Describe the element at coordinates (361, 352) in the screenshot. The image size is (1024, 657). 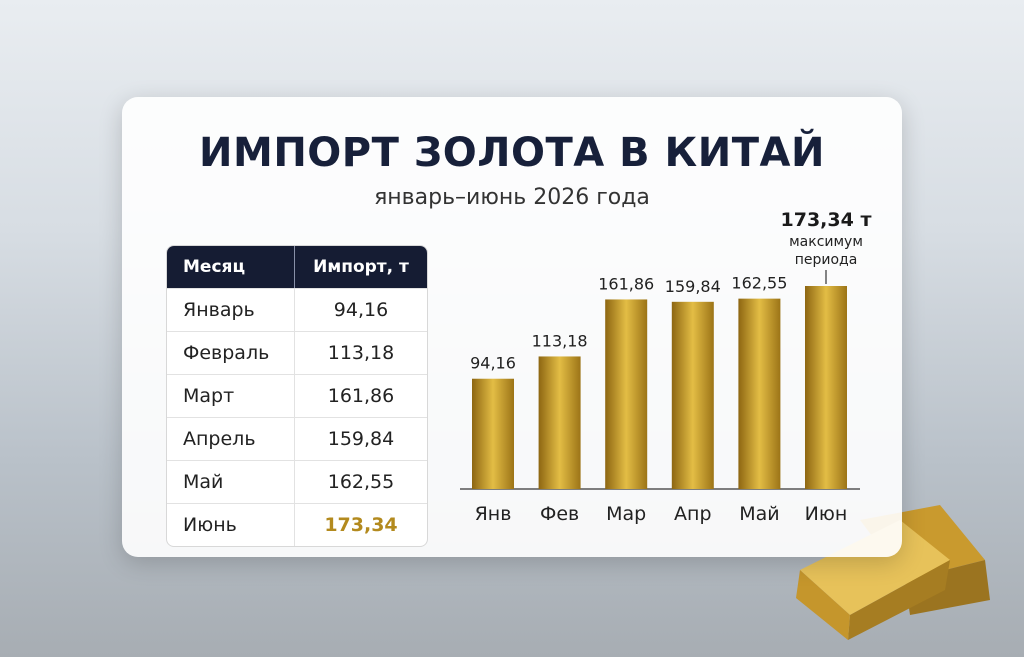
I see `value-cell: 113,18` at that location.